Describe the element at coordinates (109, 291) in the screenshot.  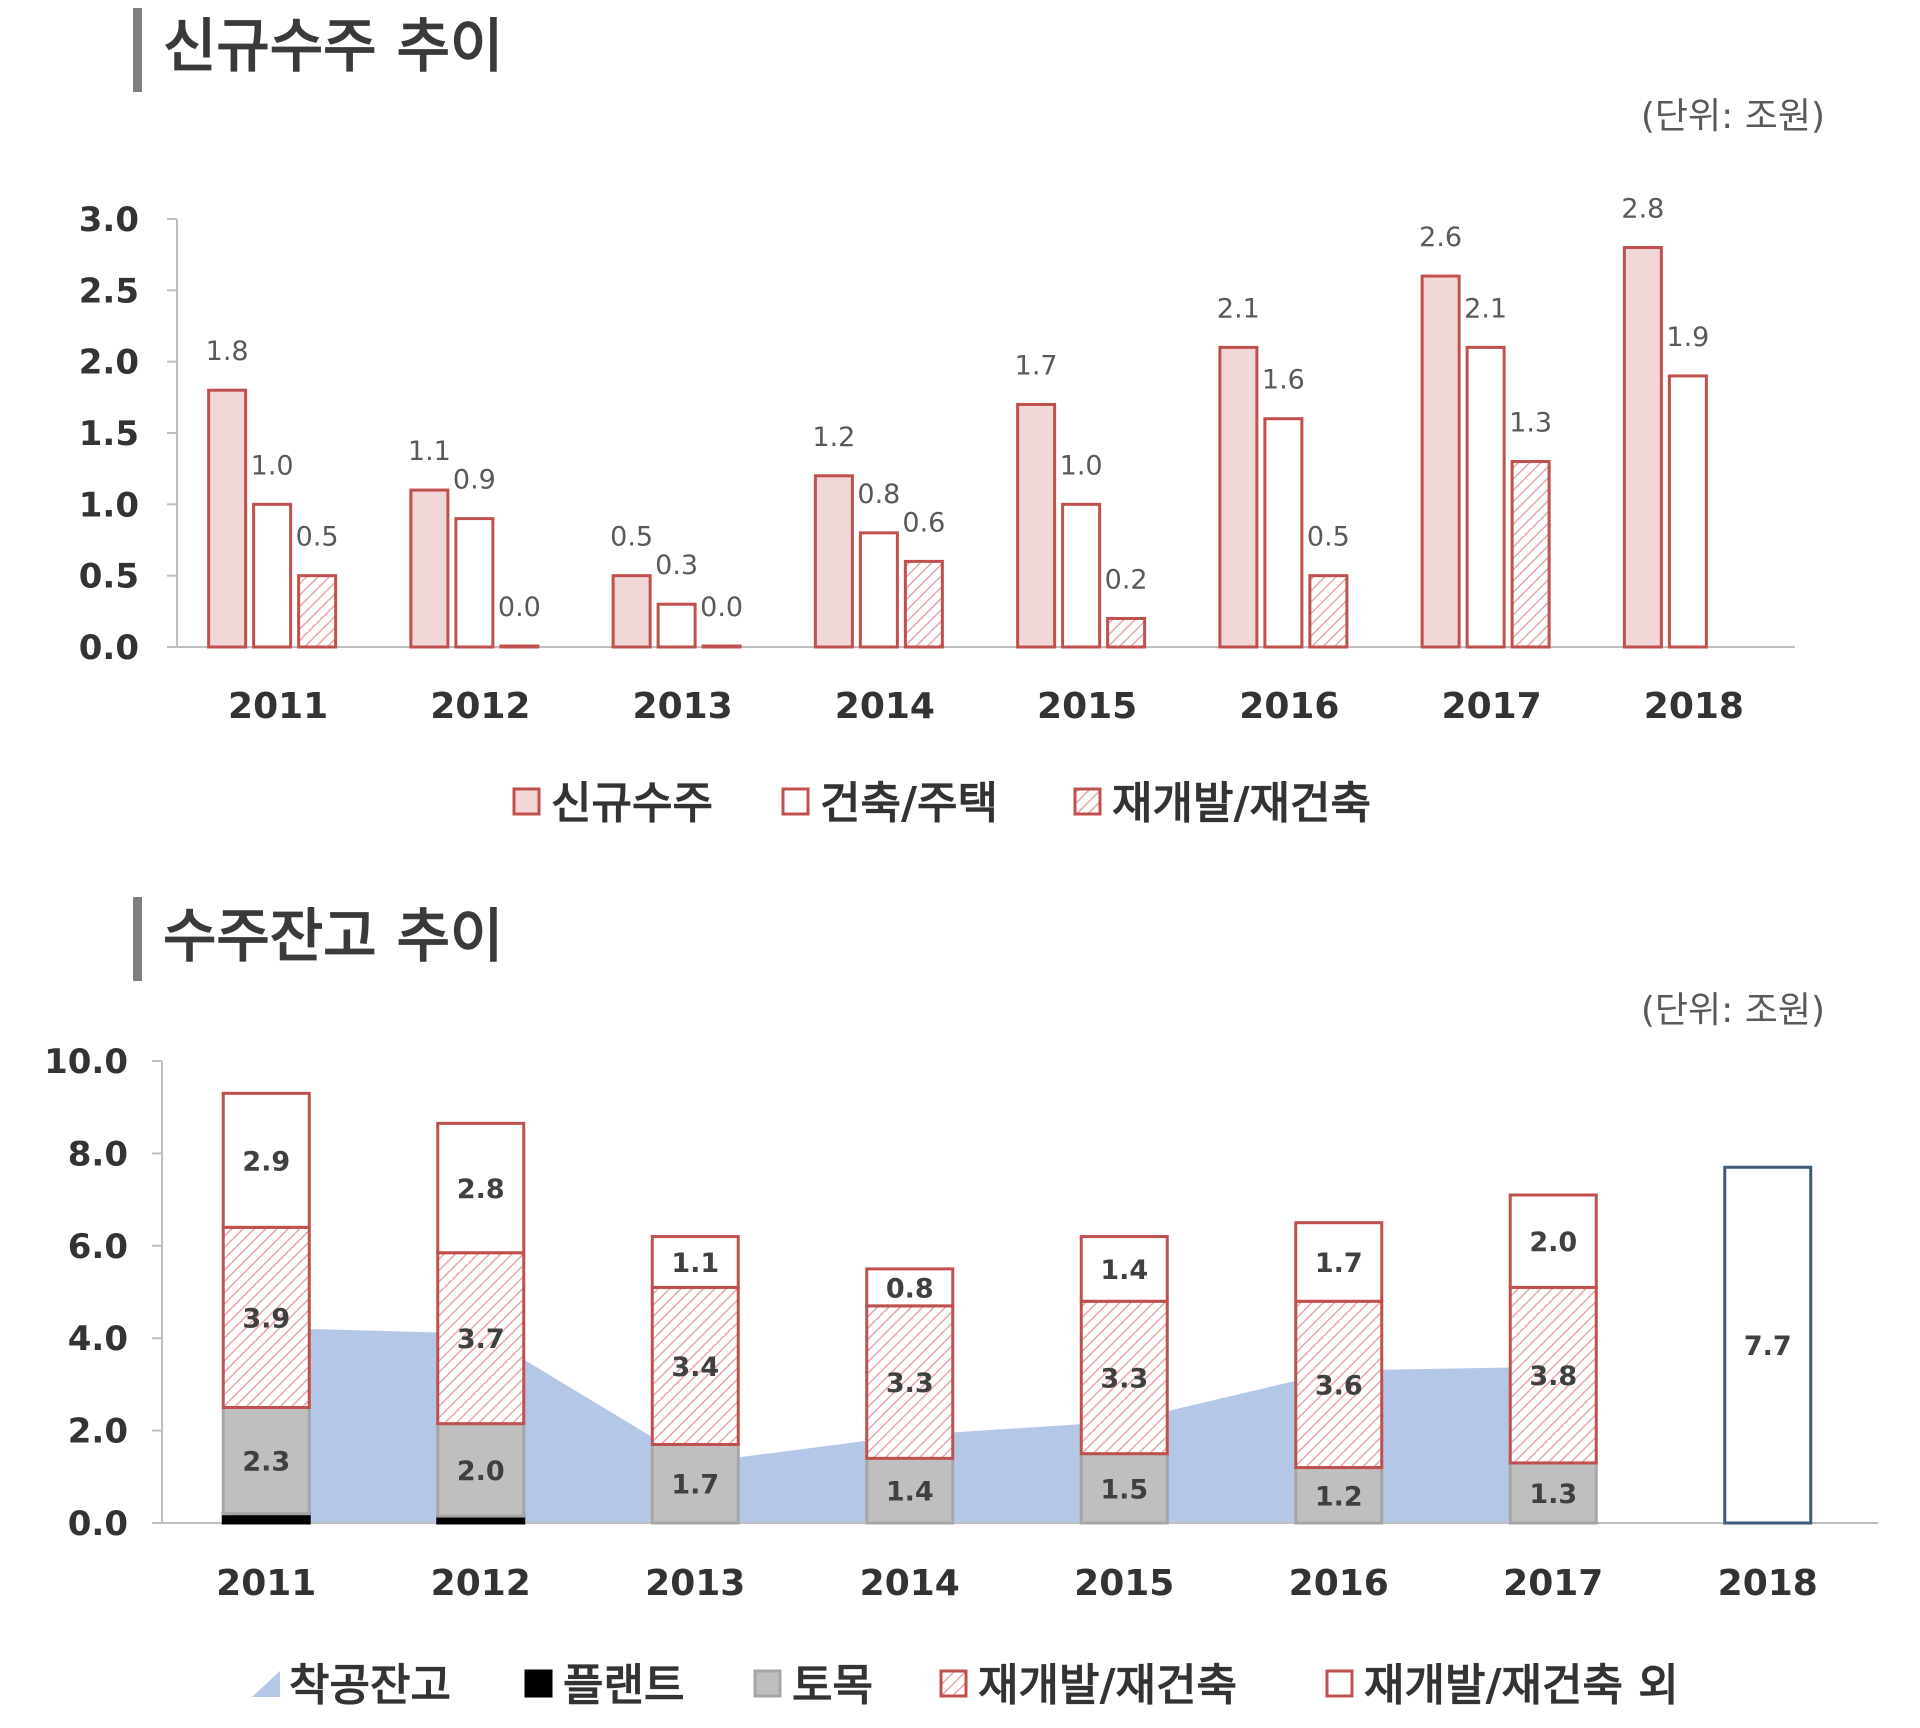
I see `y-tick-label: 2.5` at that location.